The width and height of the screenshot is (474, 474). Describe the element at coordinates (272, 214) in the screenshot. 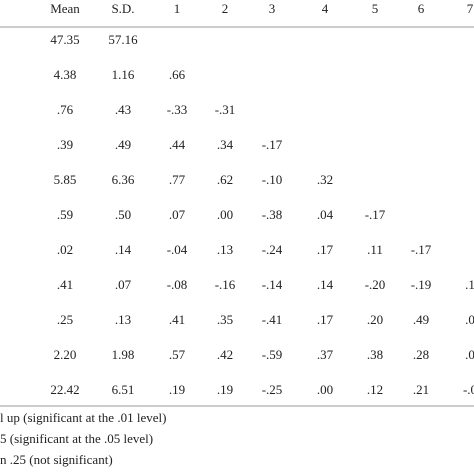

I see `cell: -.38` at that location.